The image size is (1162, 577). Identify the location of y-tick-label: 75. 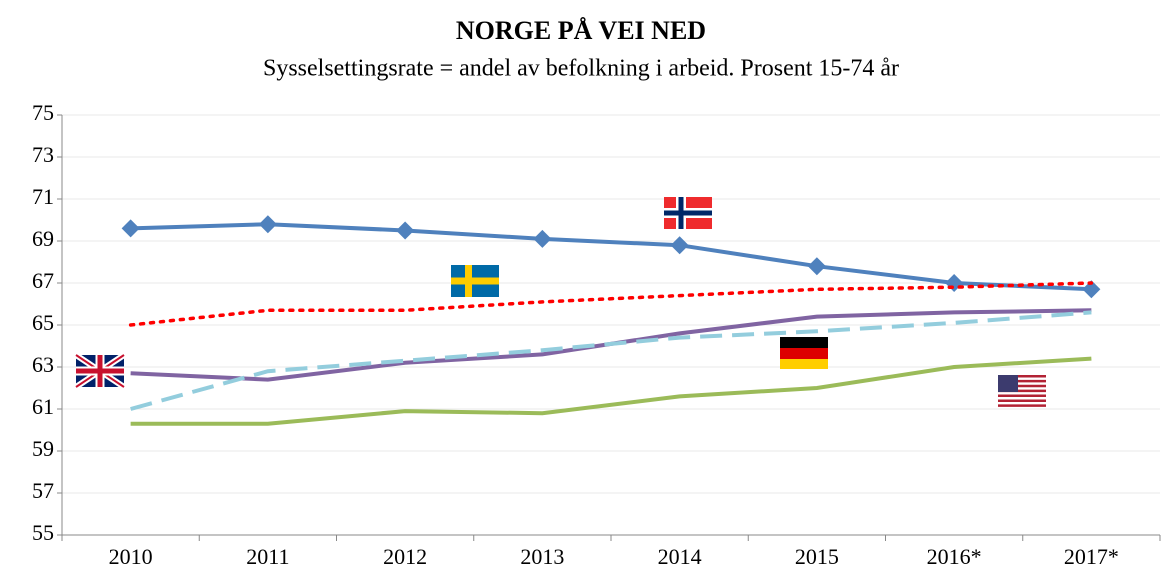
(43, 112).